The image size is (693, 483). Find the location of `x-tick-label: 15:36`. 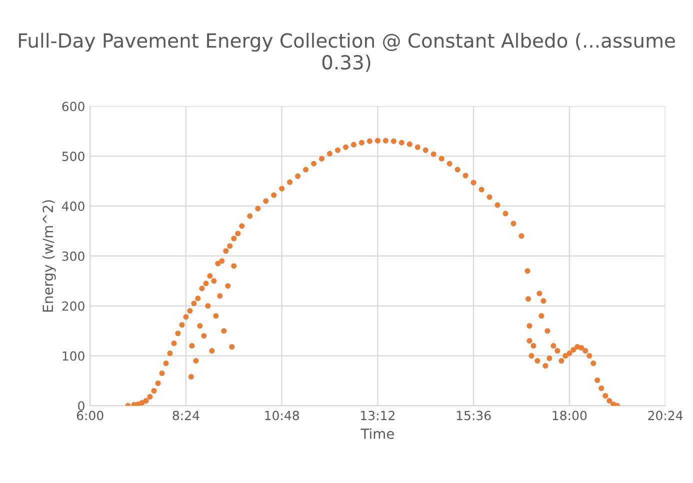

x-tick-label: 15:36 is located at coordinates (473, 415).